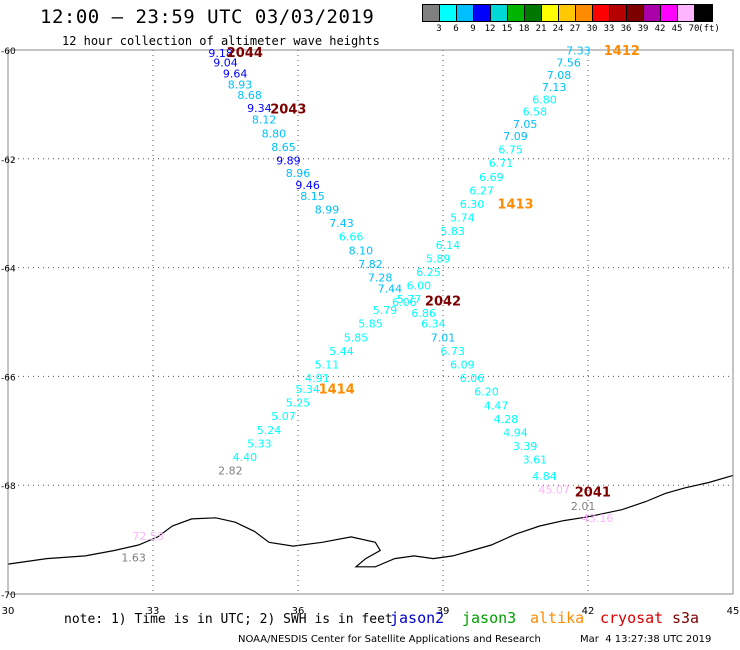 The image size is (740, 650). What do you see at coordinates (626, 29) in the screenshot?
I see `legend-label: 36` at bounding box center [626, 29].